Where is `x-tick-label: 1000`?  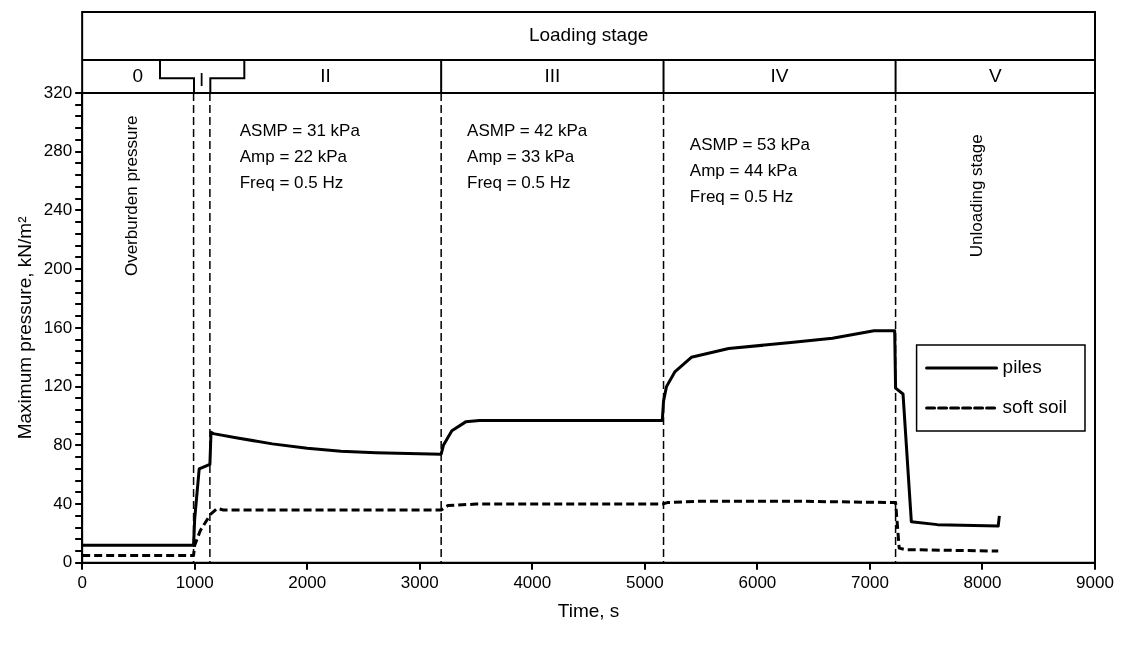 x-tick-label: 1000 is located at coordinates (194, 582).